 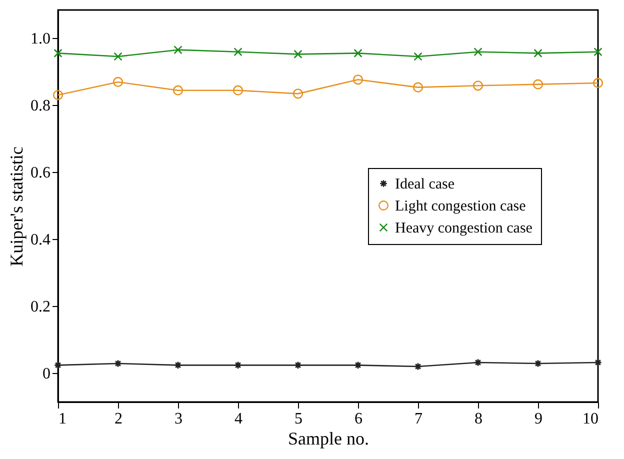 What do you see at coordinates (478, 419) in the screenshot?
I see `x-tick-label: 8` at bounding box center [478, 419].